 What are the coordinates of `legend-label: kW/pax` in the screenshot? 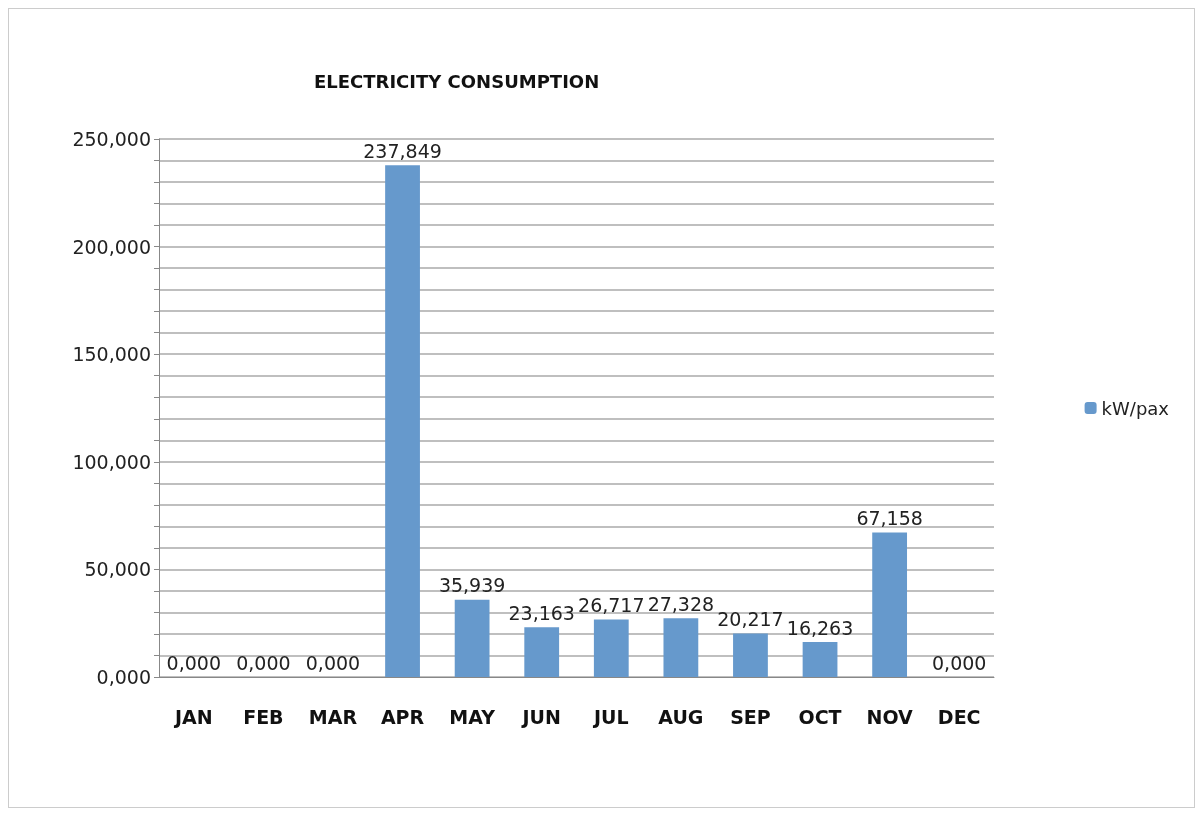 It's located at (1135, 408).